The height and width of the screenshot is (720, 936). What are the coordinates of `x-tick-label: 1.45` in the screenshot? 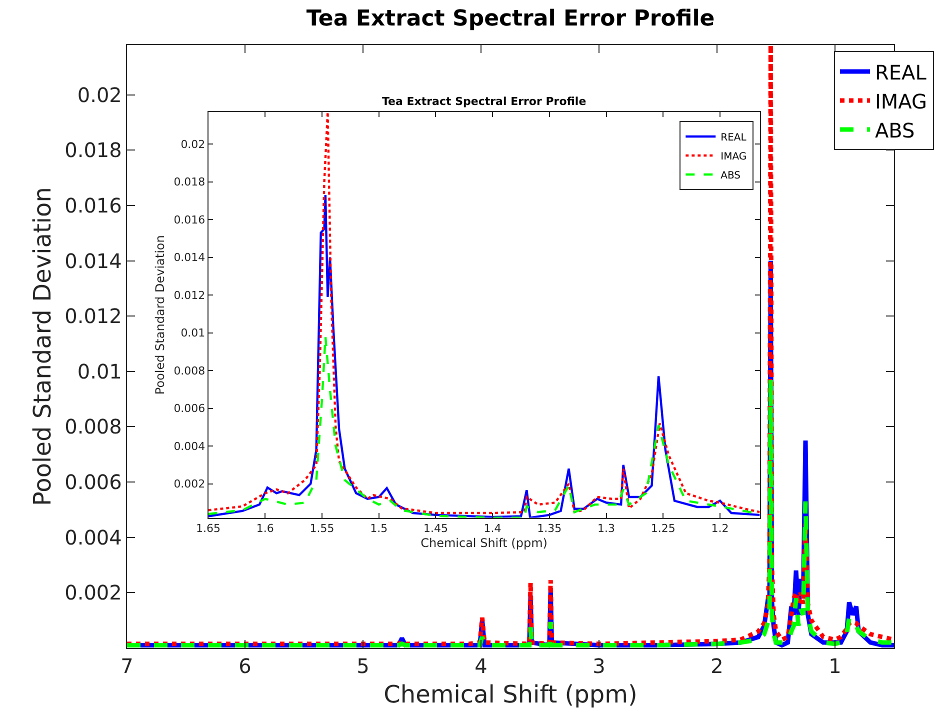 It's located at (435, 528).